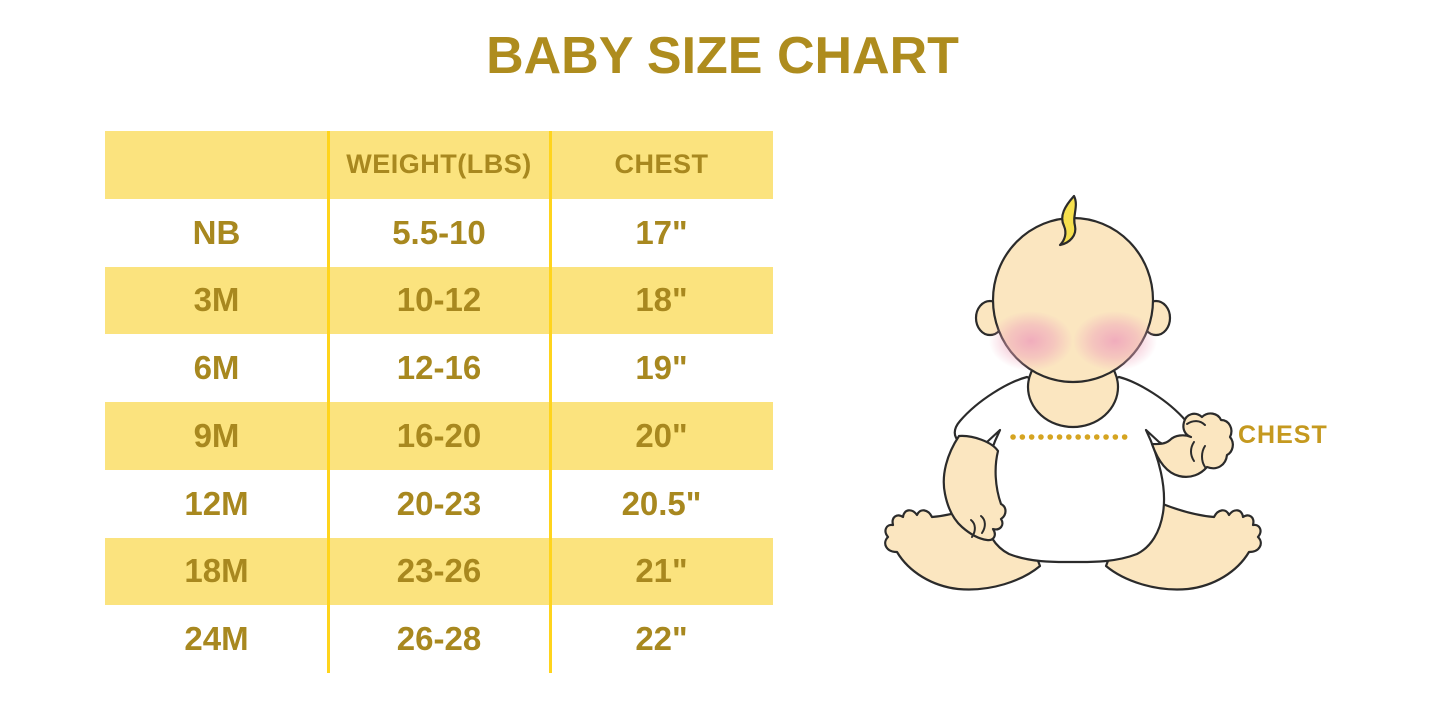 This screenshot has height=723, width=1445. I want to click on table-row: 9M 16-20 20", so click(439, 436).